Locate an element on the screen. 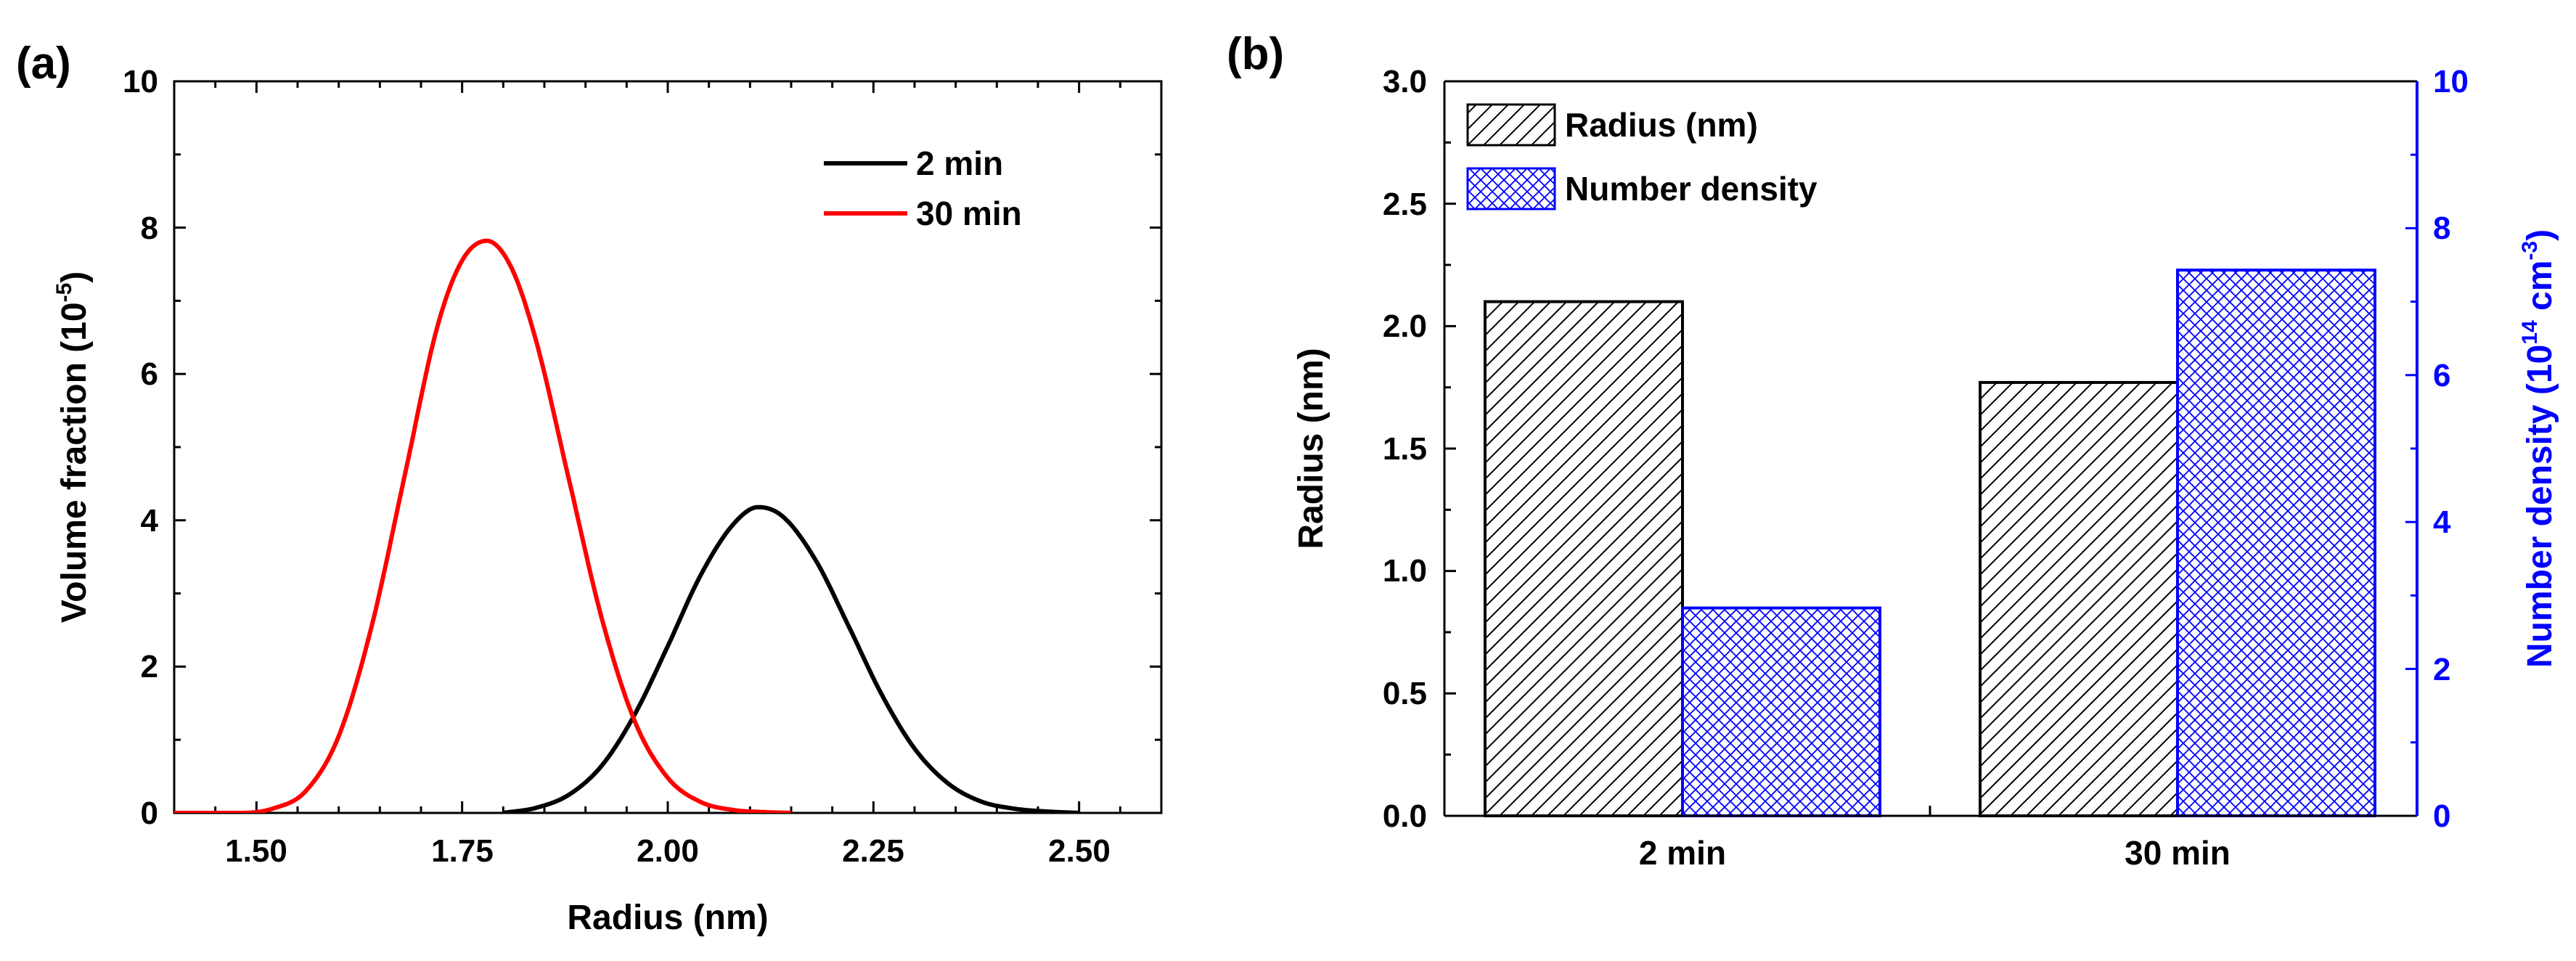  bar-radius-2min is located at coordinates (1584, 559).